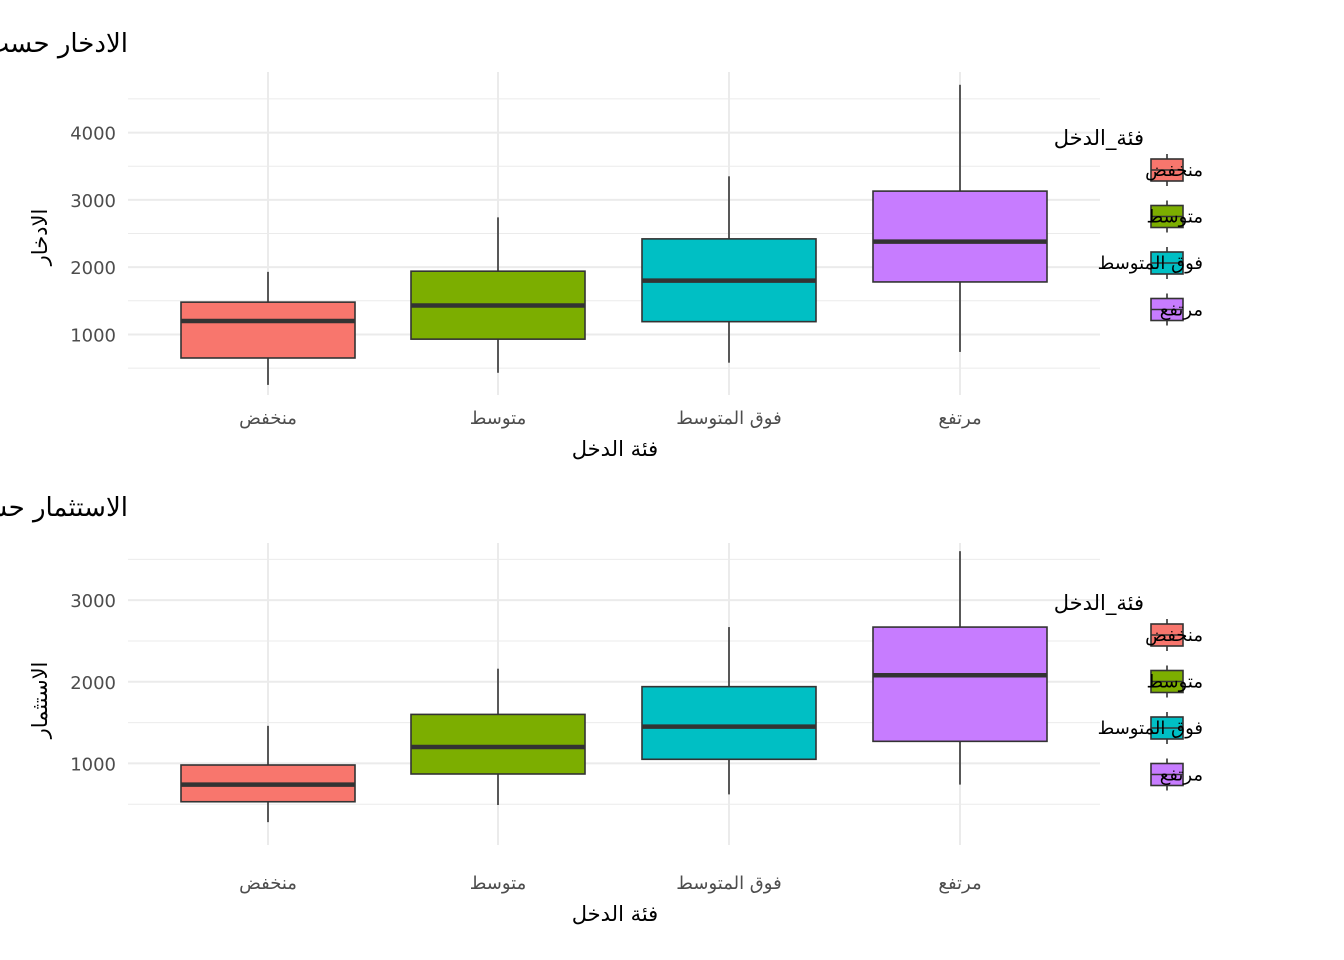 The width and height of the screenshot is (1344, 960). What do you see at coordinates (64, 44) in the screenshot?
I see `chart-title: الادخار حسب فئة الدخل` at bounding box center [64, 44].